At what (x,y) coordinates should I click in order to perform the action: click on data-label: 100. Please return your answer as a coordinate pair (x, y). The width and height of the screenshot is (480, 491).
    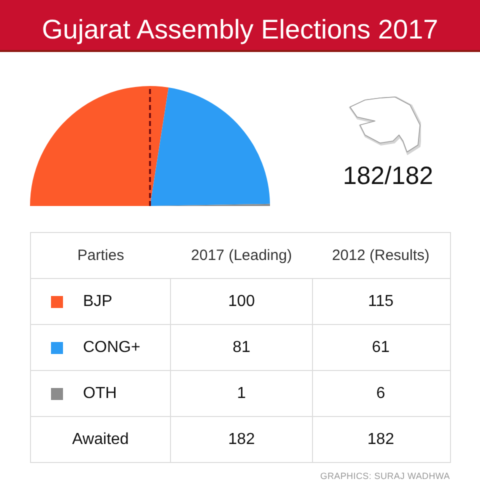
    Looking at the image, I should click on (241, 301).